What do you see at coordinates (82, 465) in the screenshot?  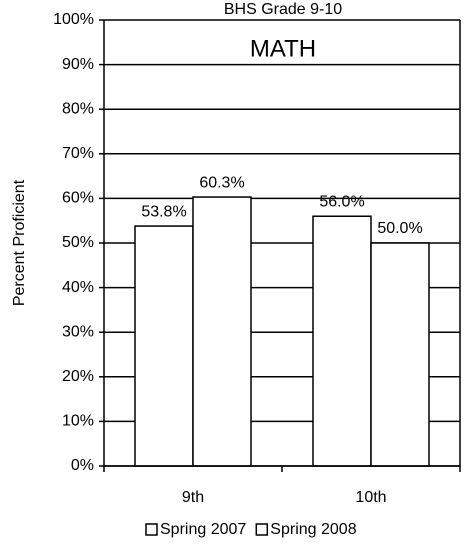 I see `y-tick-label: 0%` at bounding box center [82, 465].